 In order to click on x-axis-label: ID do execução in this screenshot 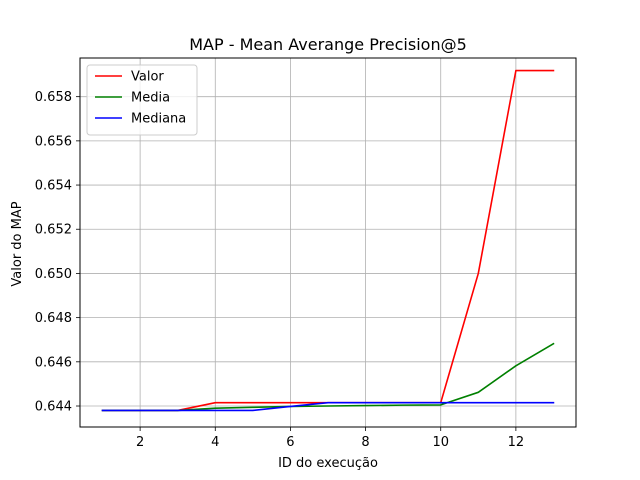, I will do `click(328, 463)`.